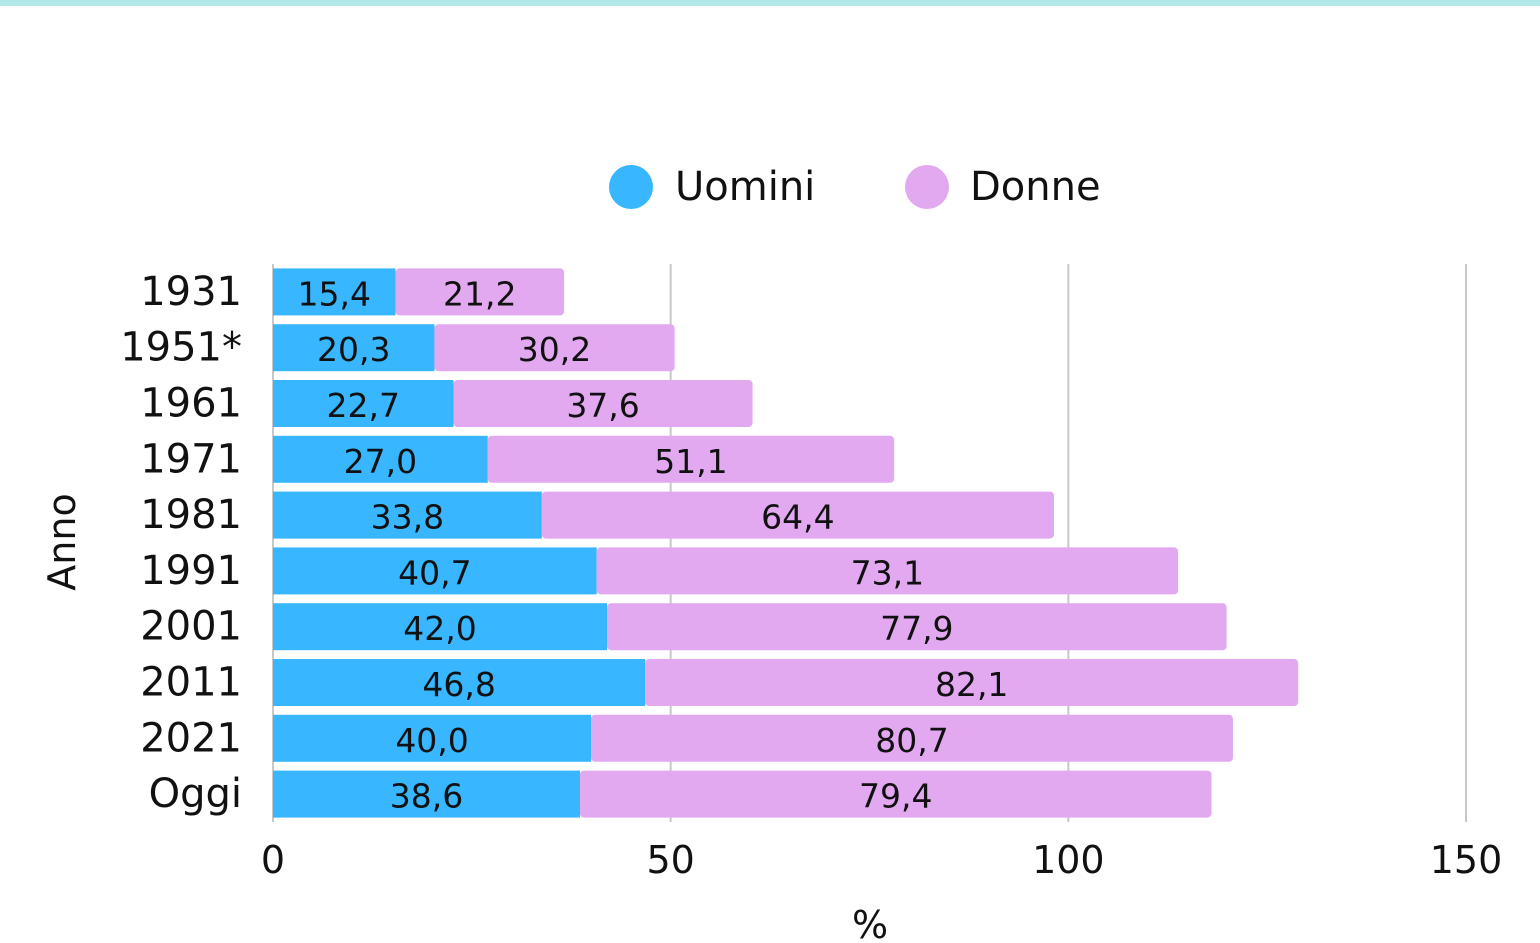 The width and height of the screenshot is (1540, 943). Describe the element at coordinates (770, 3) in the screenshot. I see `top-band` at that location.